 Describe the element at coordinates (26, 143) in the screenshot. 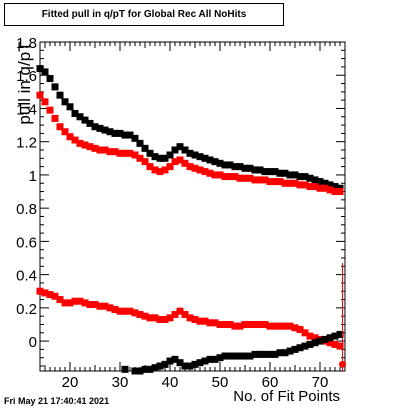

I see `y-tick-label: 1.2` at that location.